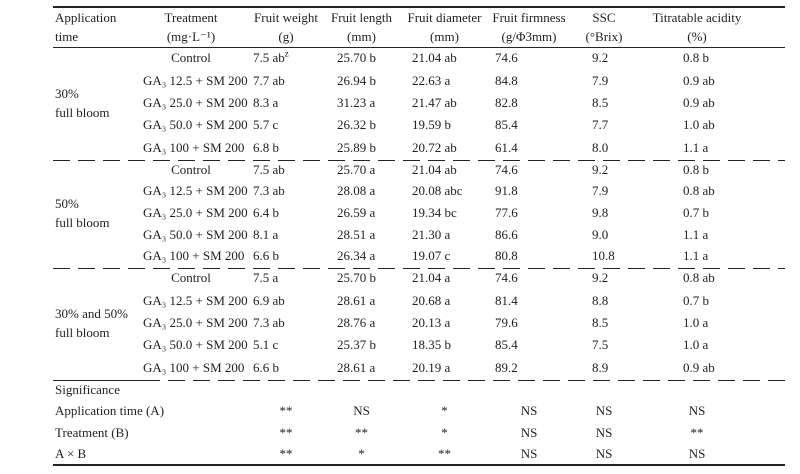 The width and height of the screenshot is (800, 474). What do you see at coordinates (286, 17) in the screenshot?
I see `header-line: Fruit weight` at bounding box center [286, 17].